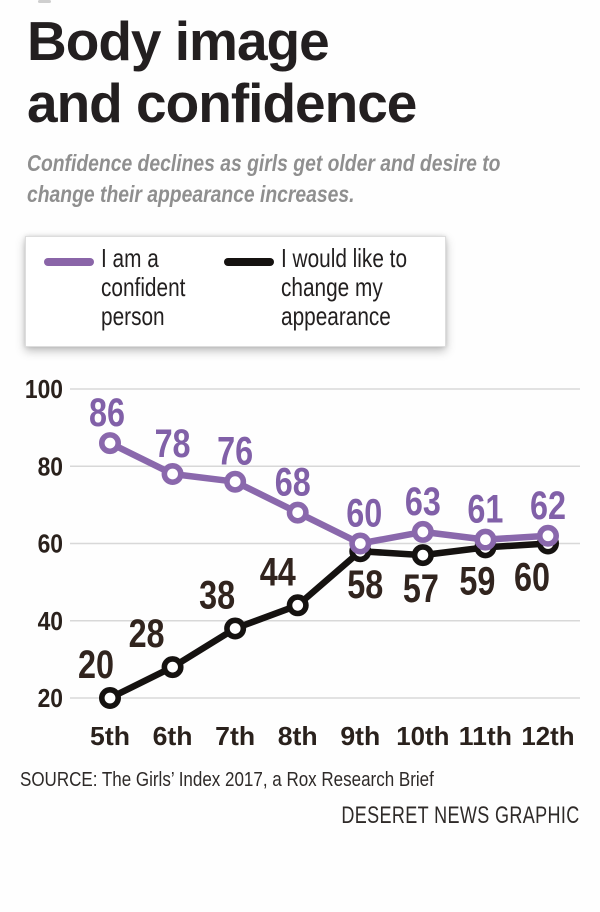  Describe the element at coordinates (422, 736) in the screenshot. I see `x-axis-tick-label: 10th` at that location.